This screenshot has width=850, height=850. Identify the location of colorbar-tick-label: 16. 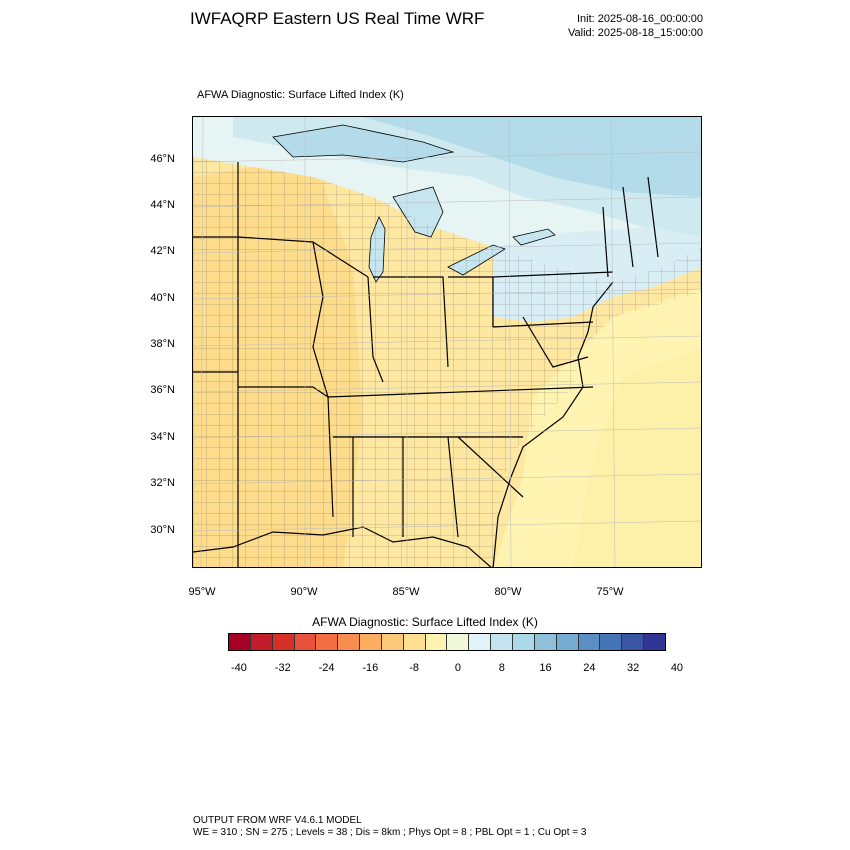
(545, 668).